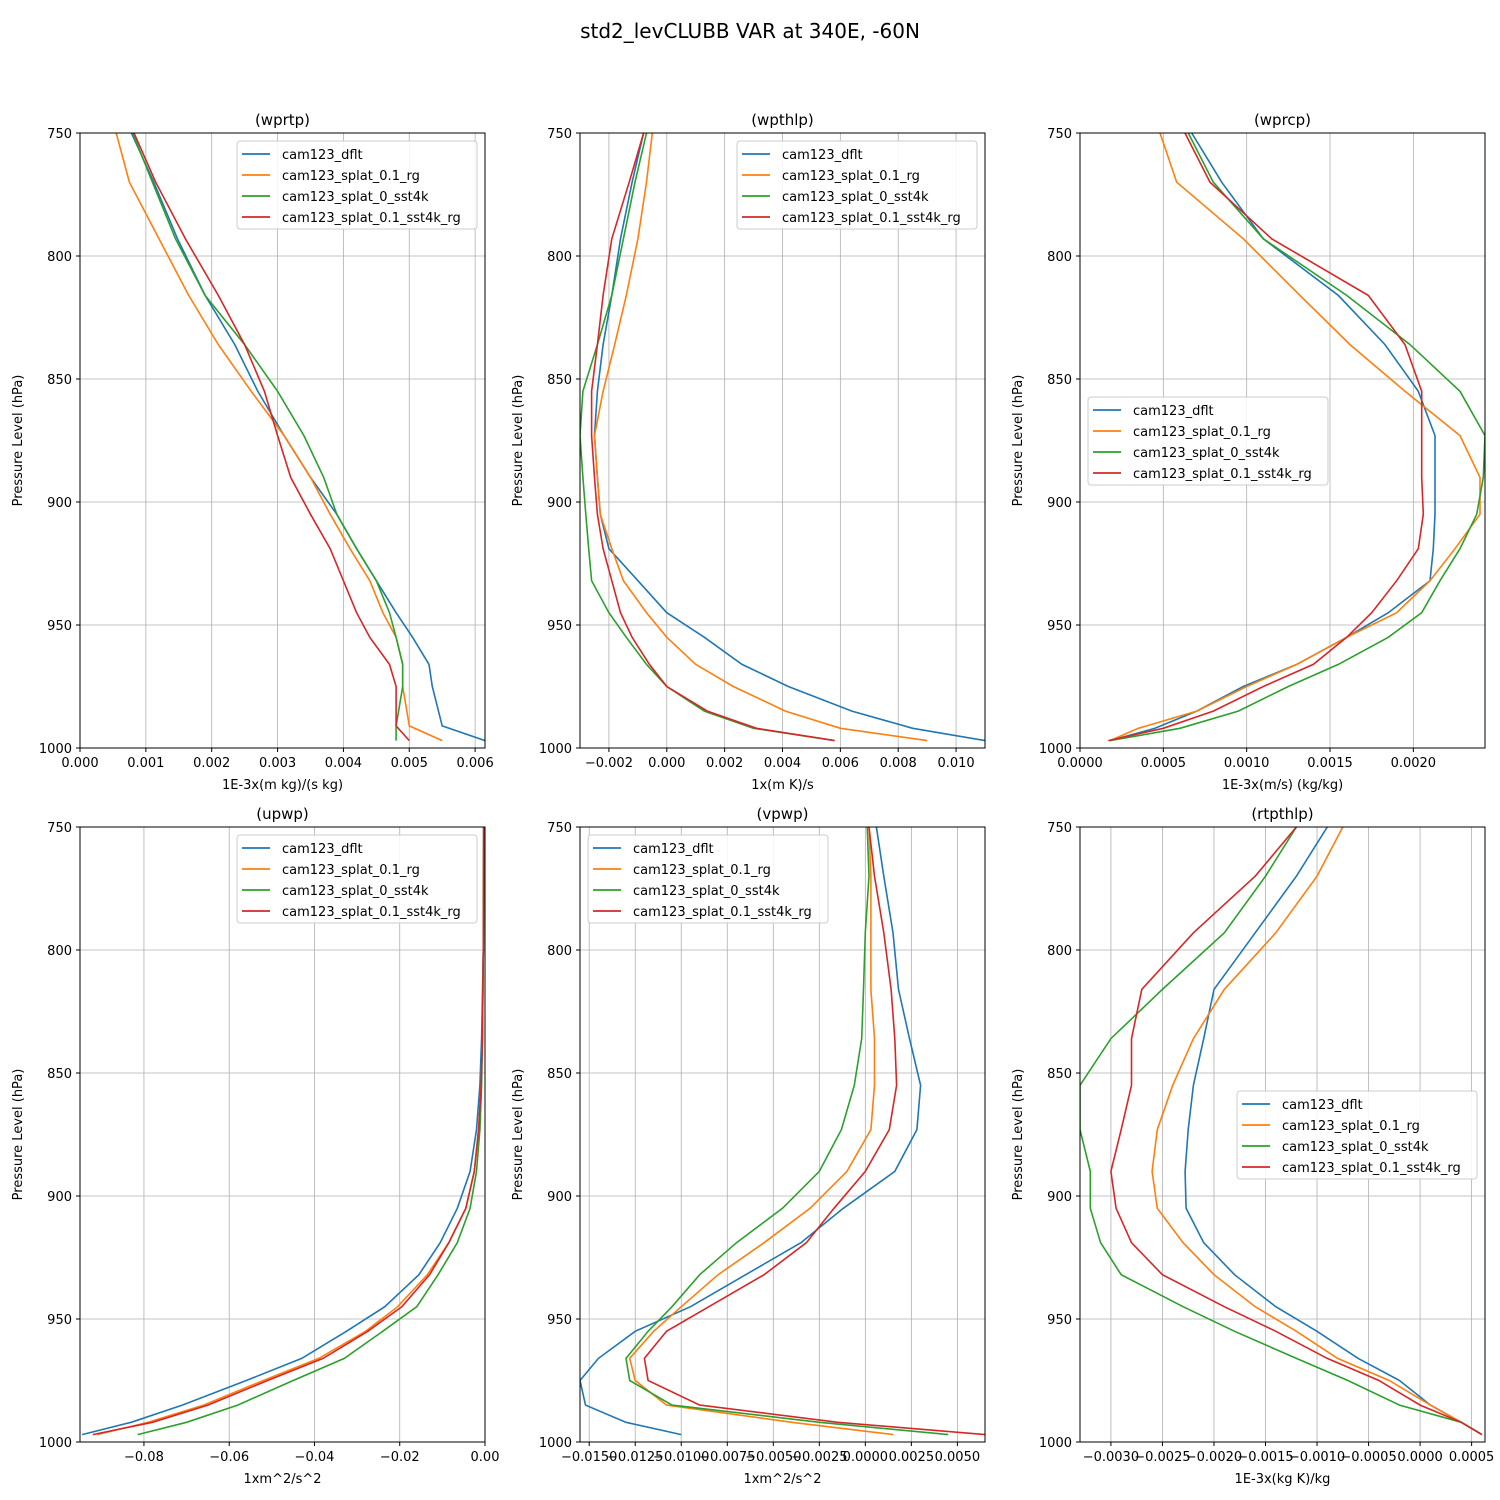 Image resolution: width=1500 pixels, height=1500 pixels. What do you see at coordinates (1282, 814) in the screenshot?
I see `subplot-title: (rtpthlp)` at bounding box center [1282, 814].